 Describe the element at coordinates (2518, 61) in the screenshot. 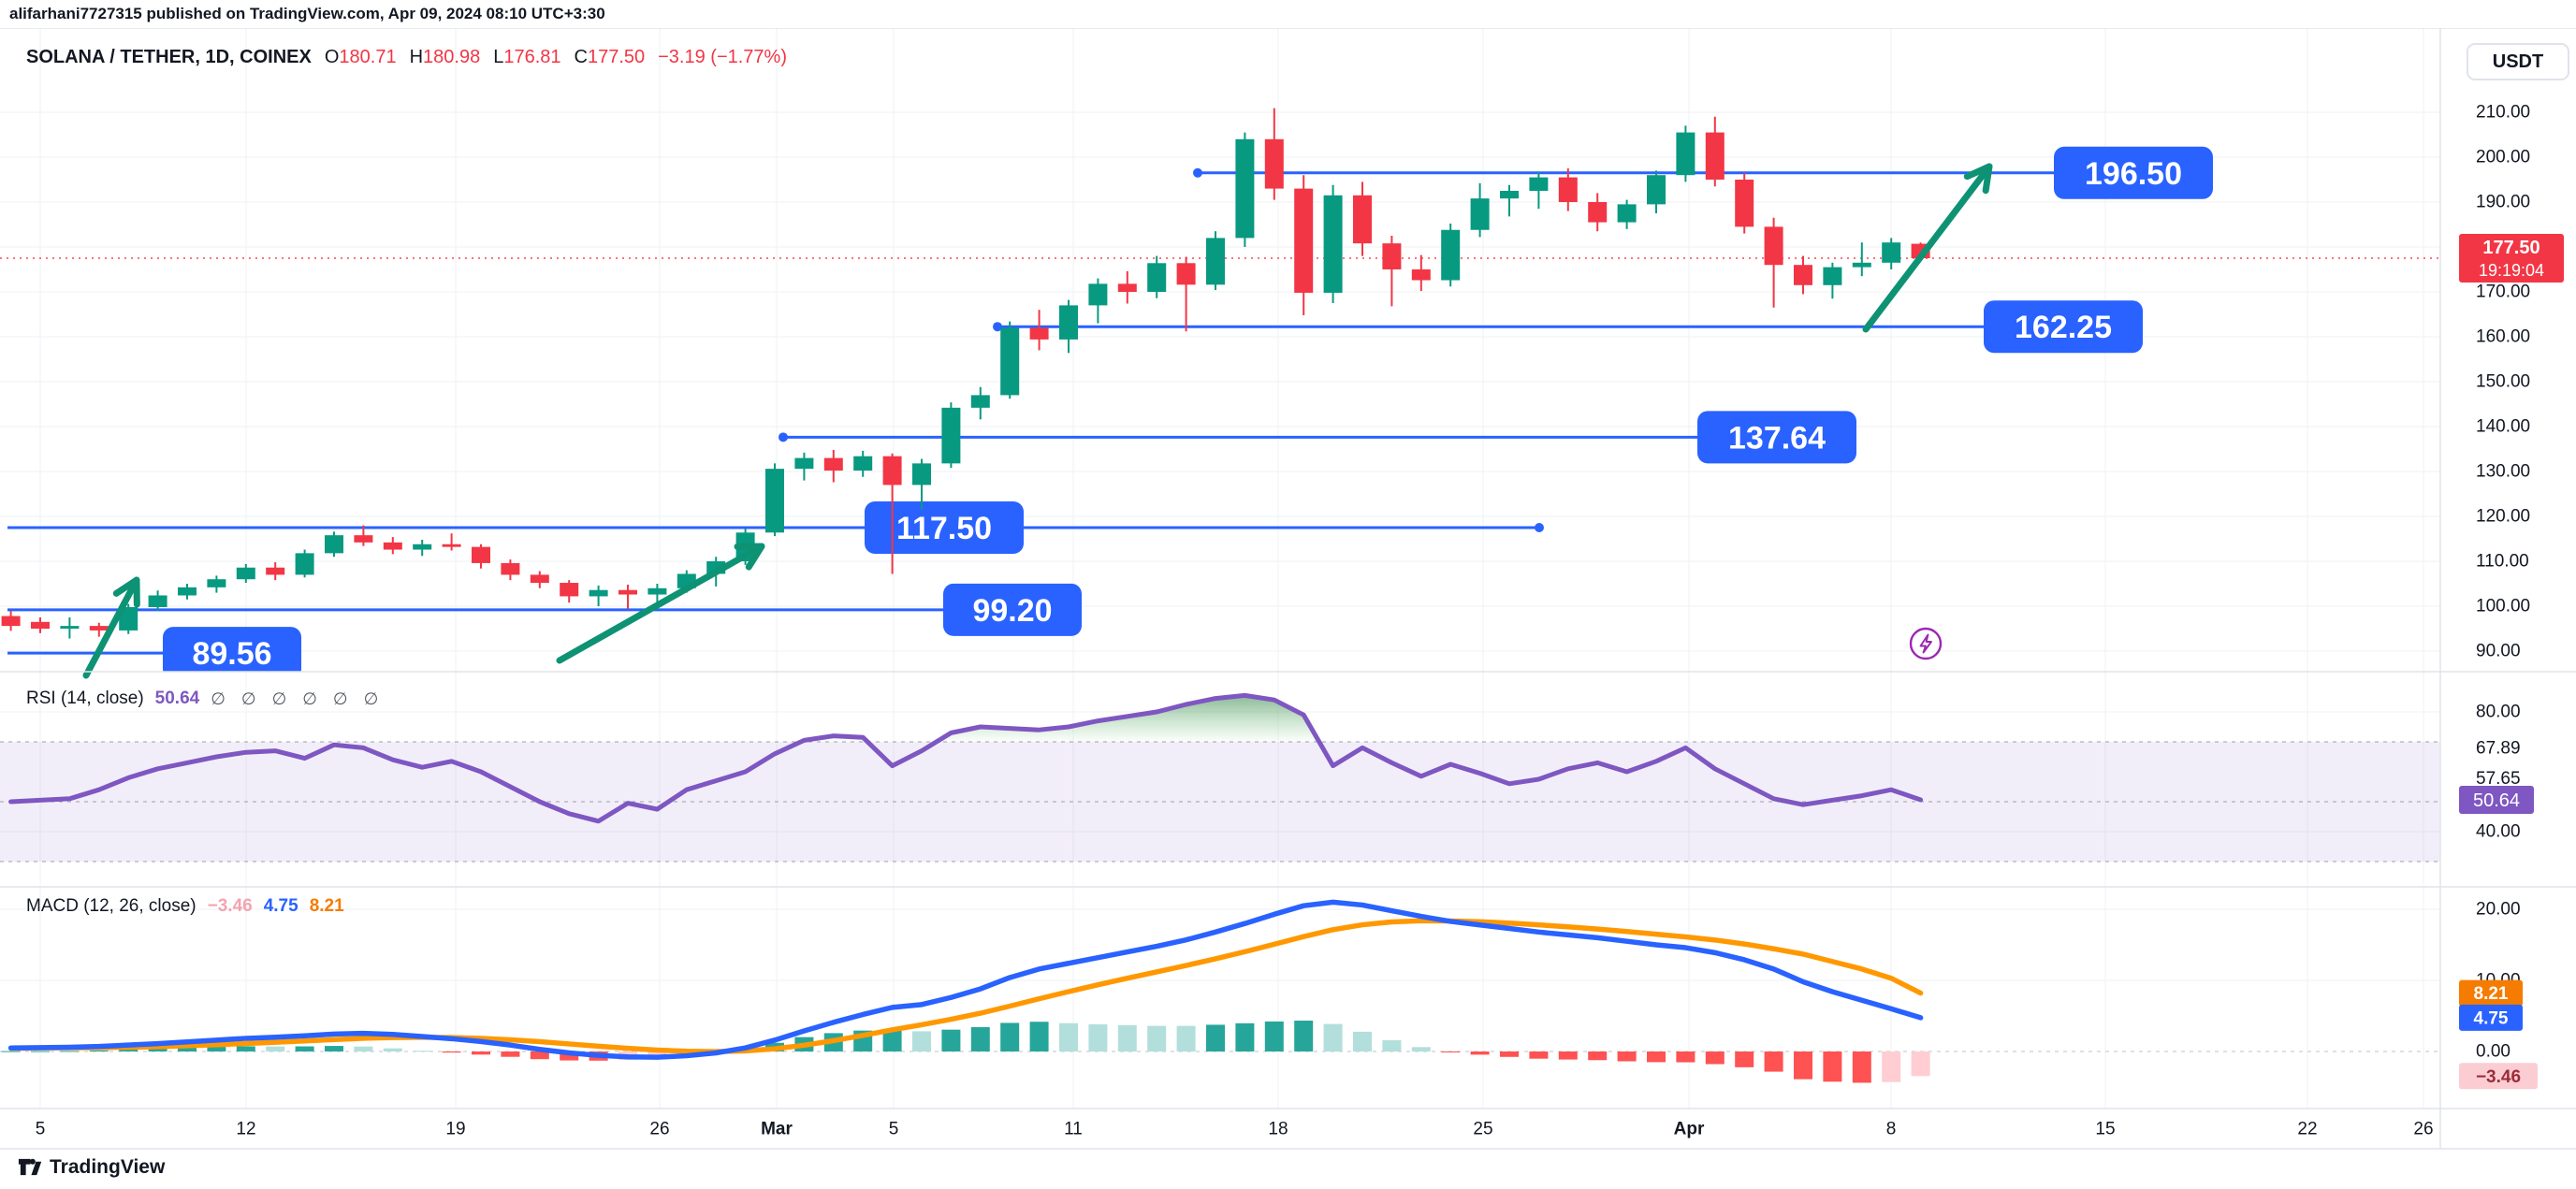

I see `currency-toggle-button: USDT` at that location.